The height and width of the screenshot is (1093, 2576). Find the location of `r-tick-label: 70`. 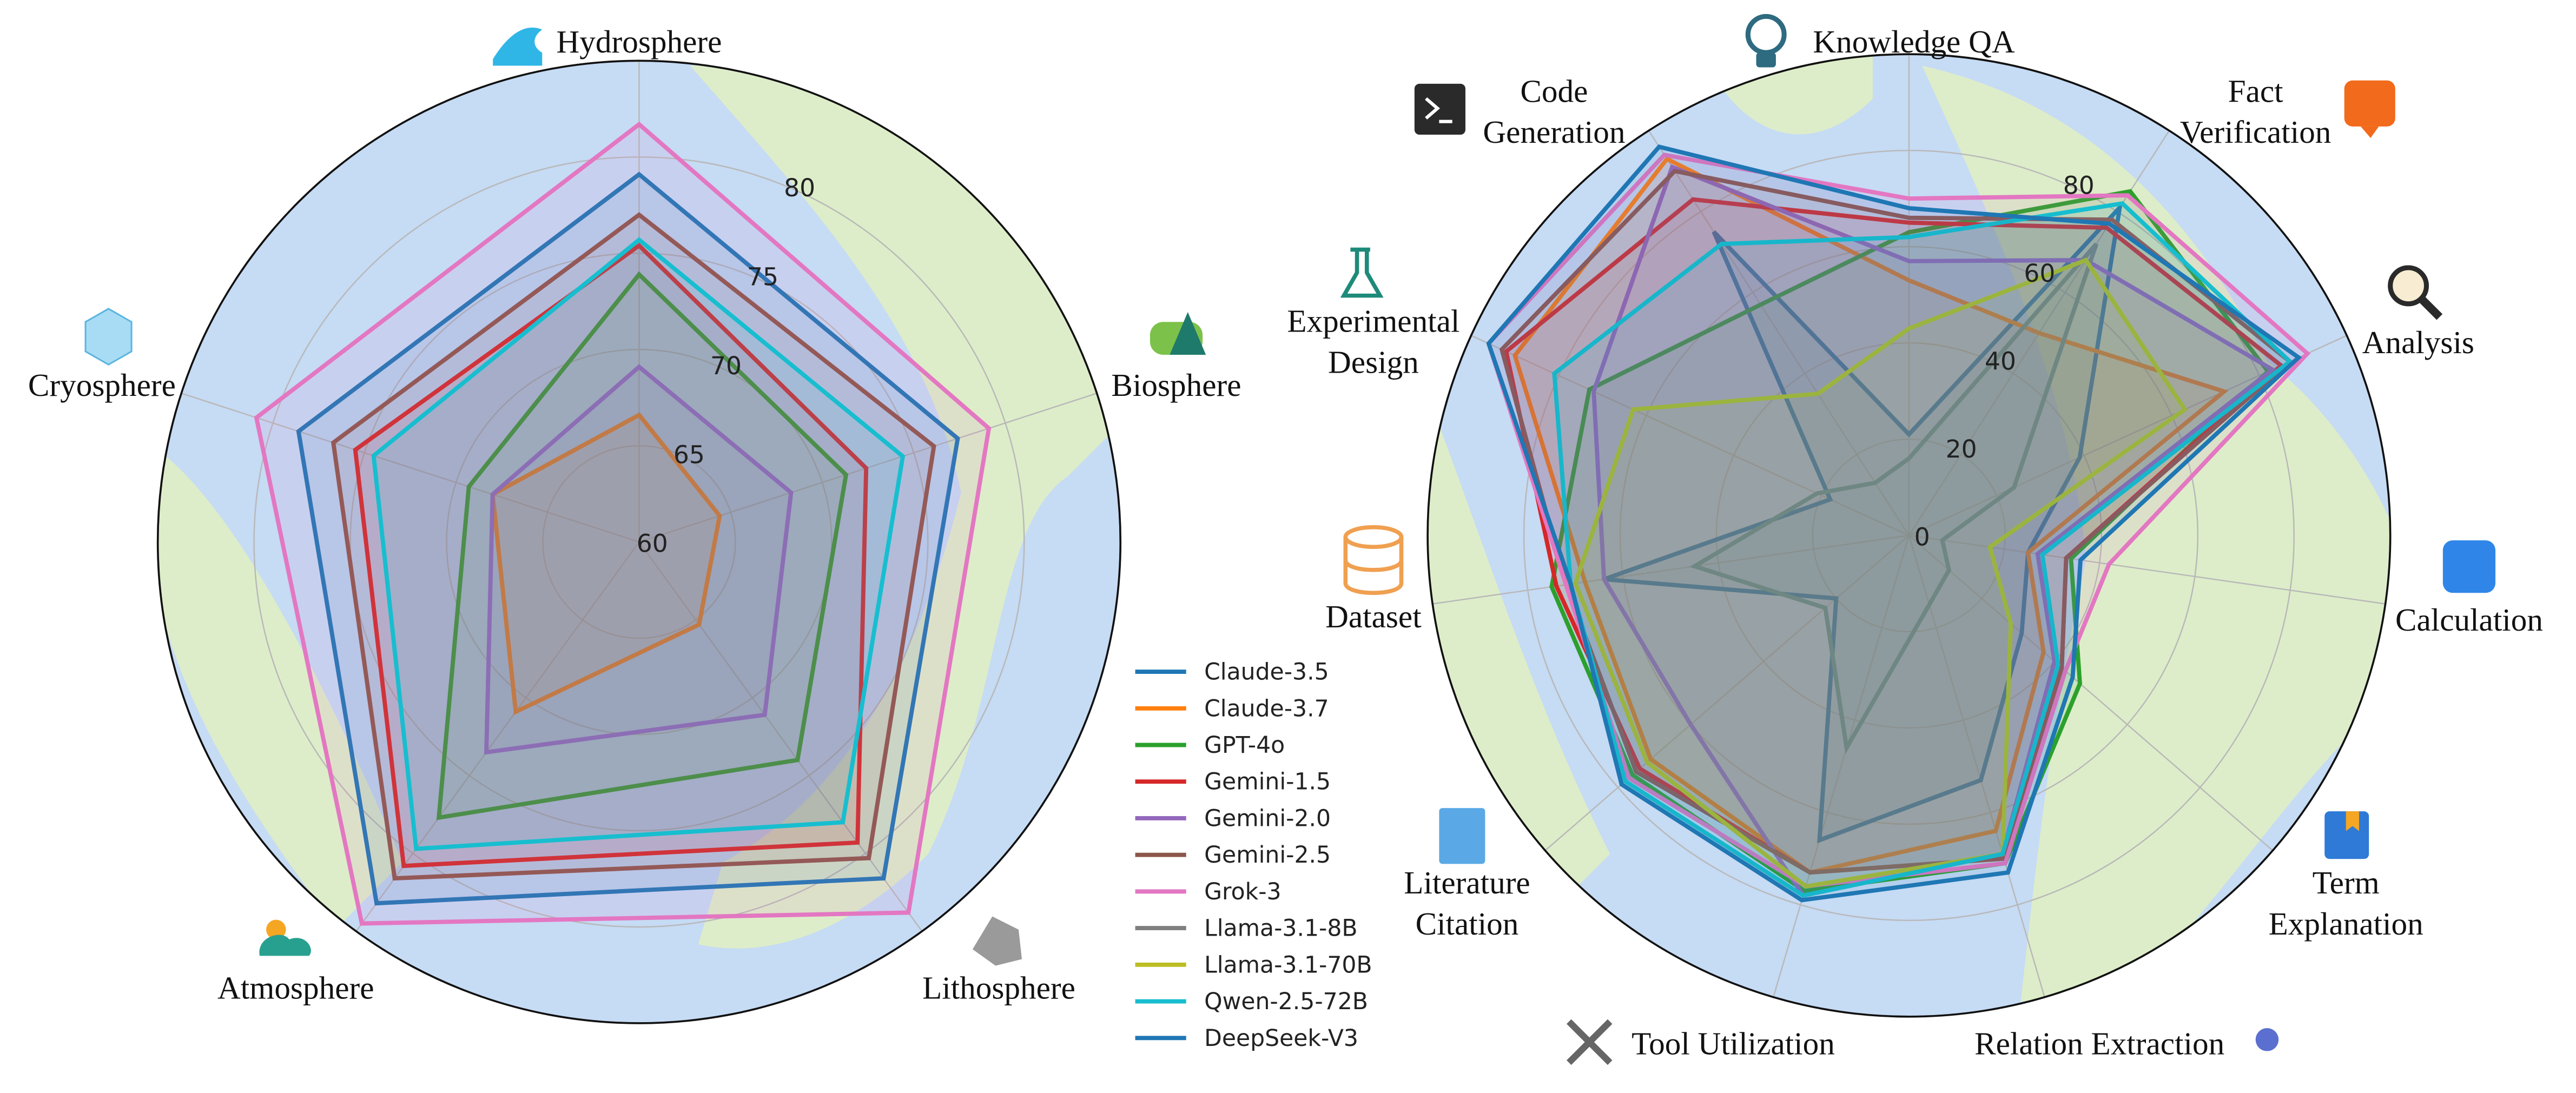

r-tick-label: 70 is located at coordinates (726, 366).